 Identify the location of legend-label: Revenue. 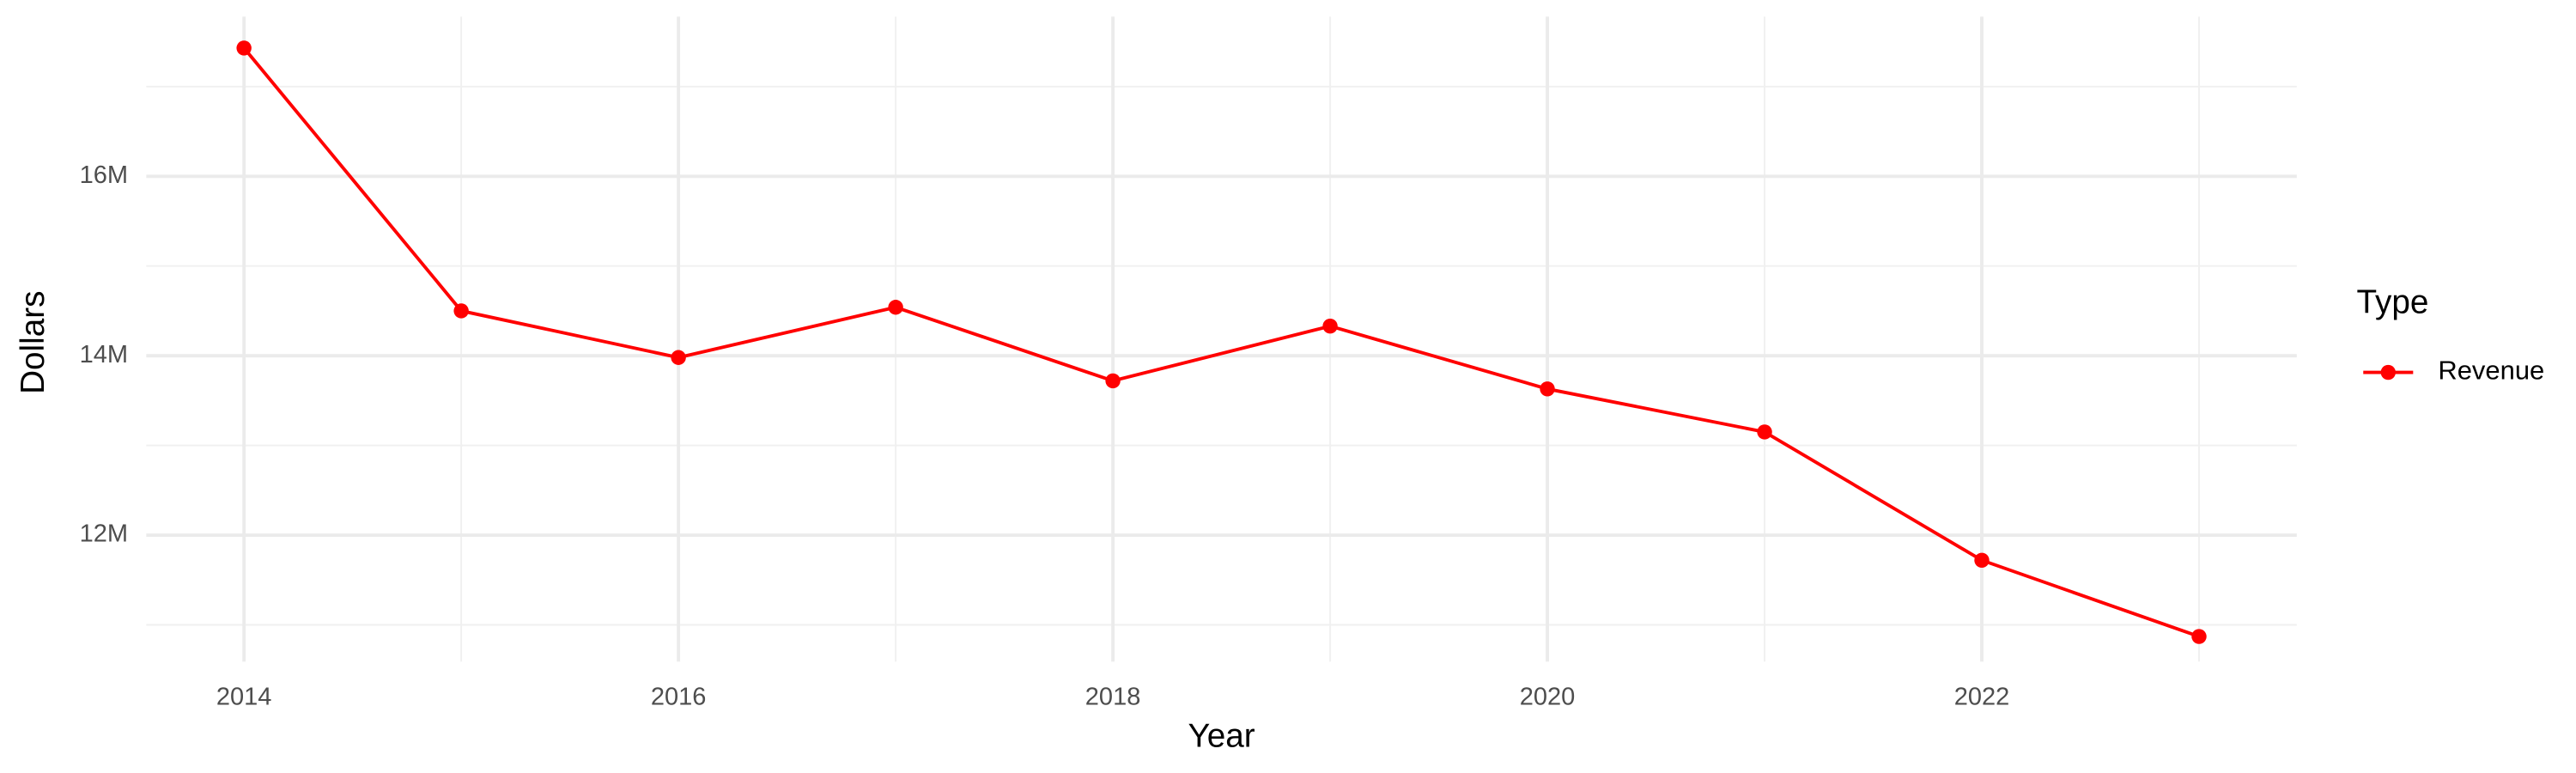
(2491, 371).